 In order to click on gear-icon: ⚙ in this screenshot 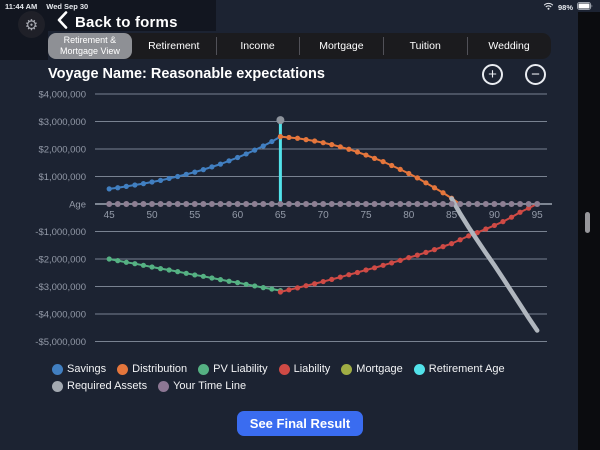, I will do `click(31, 25)`.